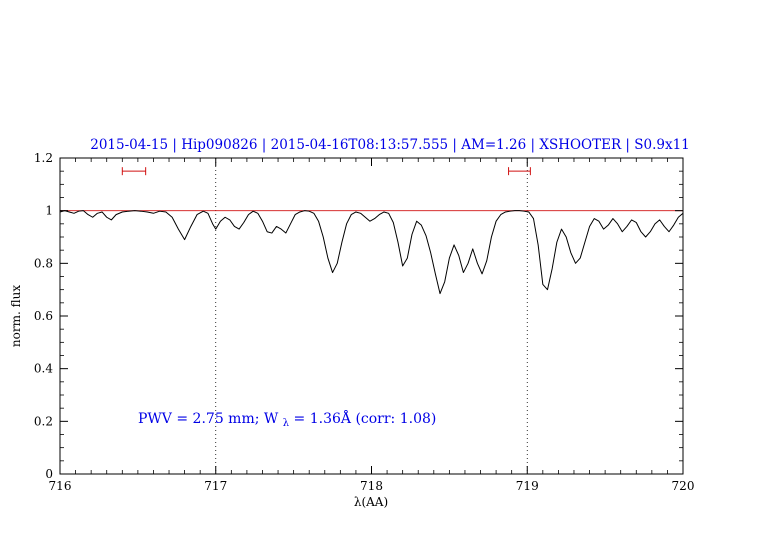 This screenshot has width=782, height=542. What do you see at coordinates (286, 423) in the screenshot?
I see `pwv-annotation-subscript: λ` at bounding box center [286, 423].